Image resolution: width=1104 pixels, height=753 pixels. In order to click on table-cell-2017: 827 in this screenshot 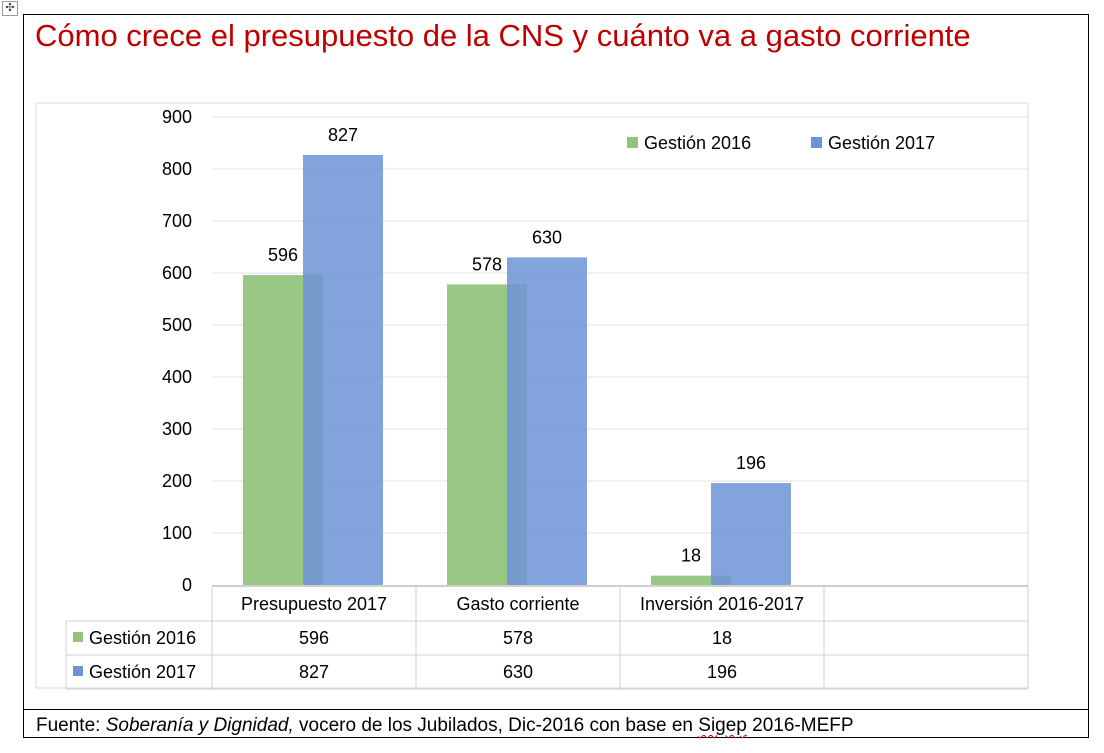, I will do `click(314, 672)`.